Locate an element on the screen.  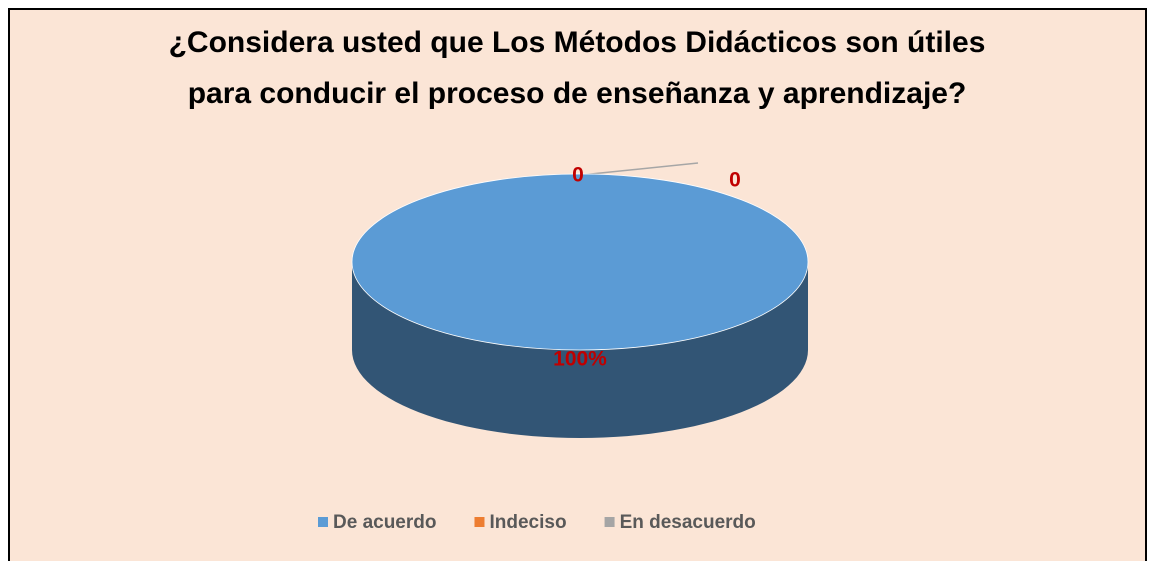
data-label: 100% is located at coordinates (580, 359).